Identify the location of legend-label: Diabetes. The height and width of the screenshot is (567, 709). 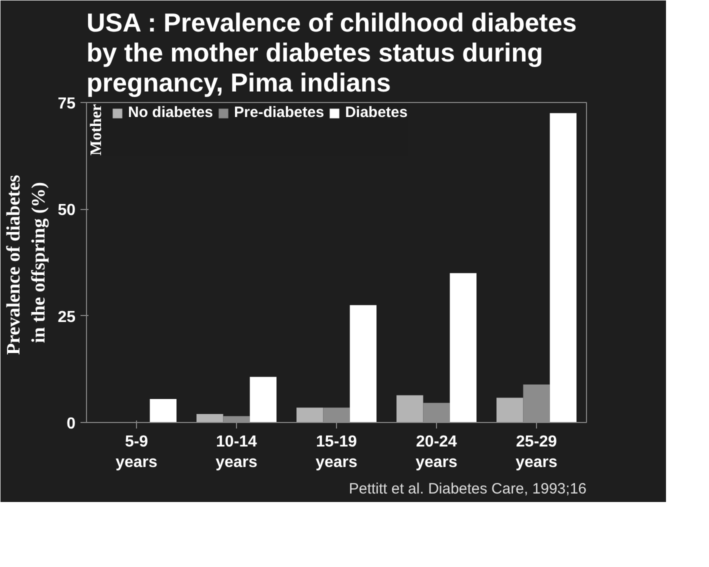
(376, 112).